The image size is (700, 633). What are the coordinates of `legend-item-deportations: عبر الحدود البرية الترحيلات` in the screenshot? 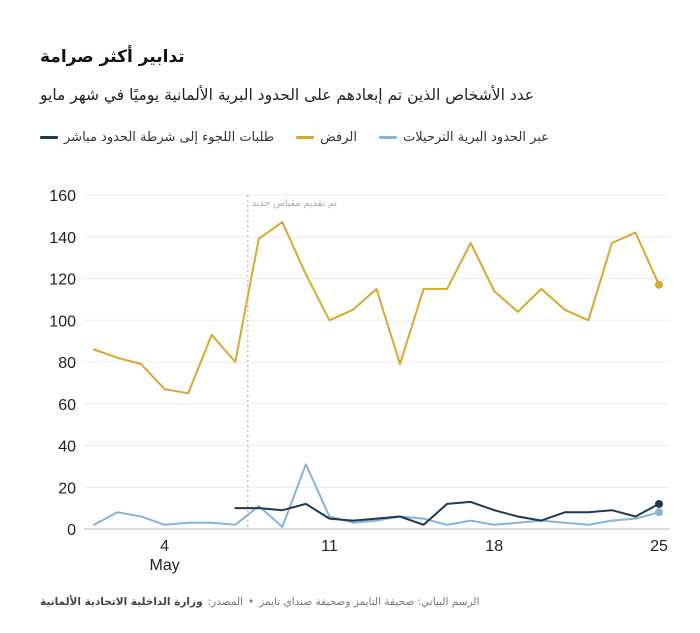 It's located at (463, 137).